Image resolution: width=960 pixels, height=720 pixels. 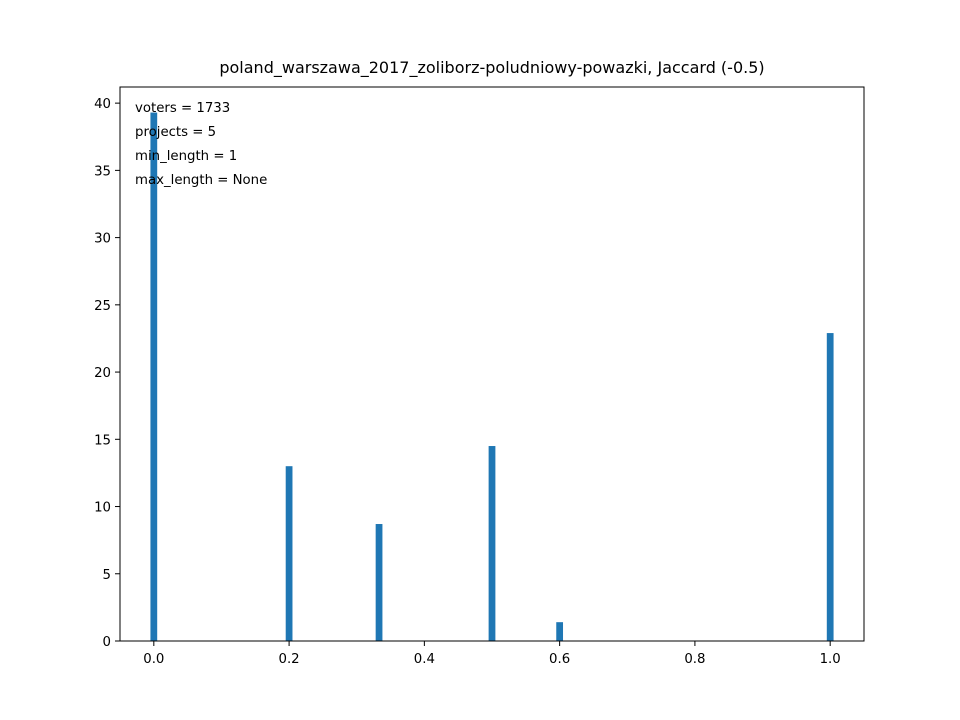 I want to click on x-axis: 0.0 0.2 0.4 0.6 0.8 1.0, so click(x=492, y=654).